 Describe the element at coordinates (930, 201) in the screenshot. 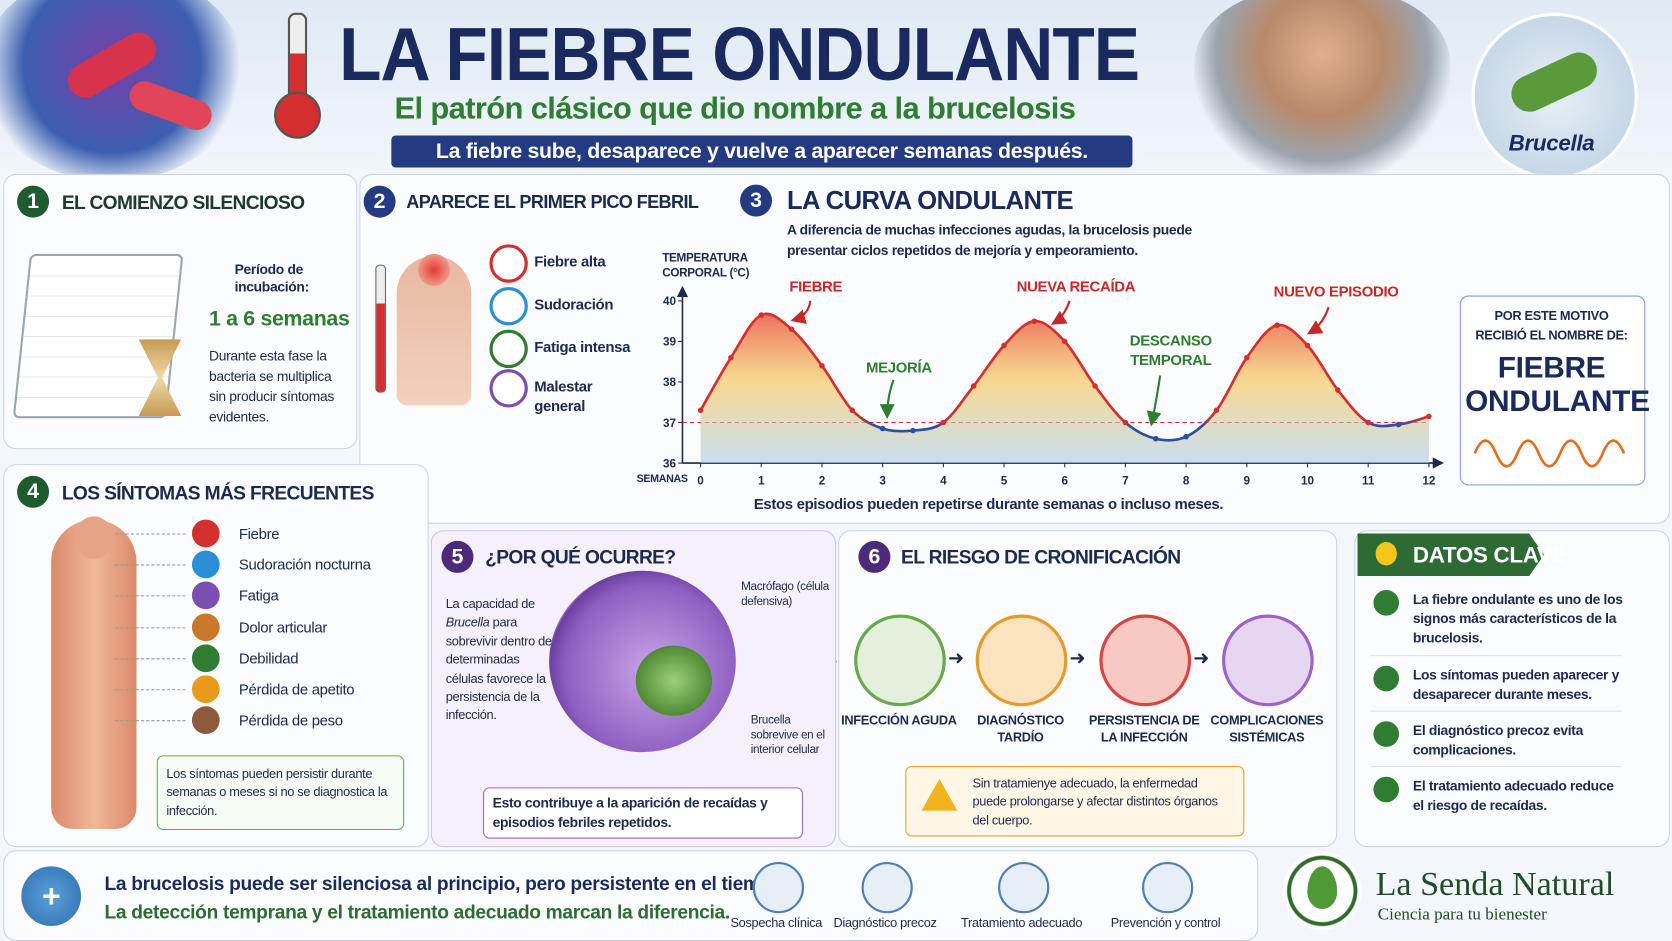

I see `chart-title: LA CURVA ONDULANTE` at that location.